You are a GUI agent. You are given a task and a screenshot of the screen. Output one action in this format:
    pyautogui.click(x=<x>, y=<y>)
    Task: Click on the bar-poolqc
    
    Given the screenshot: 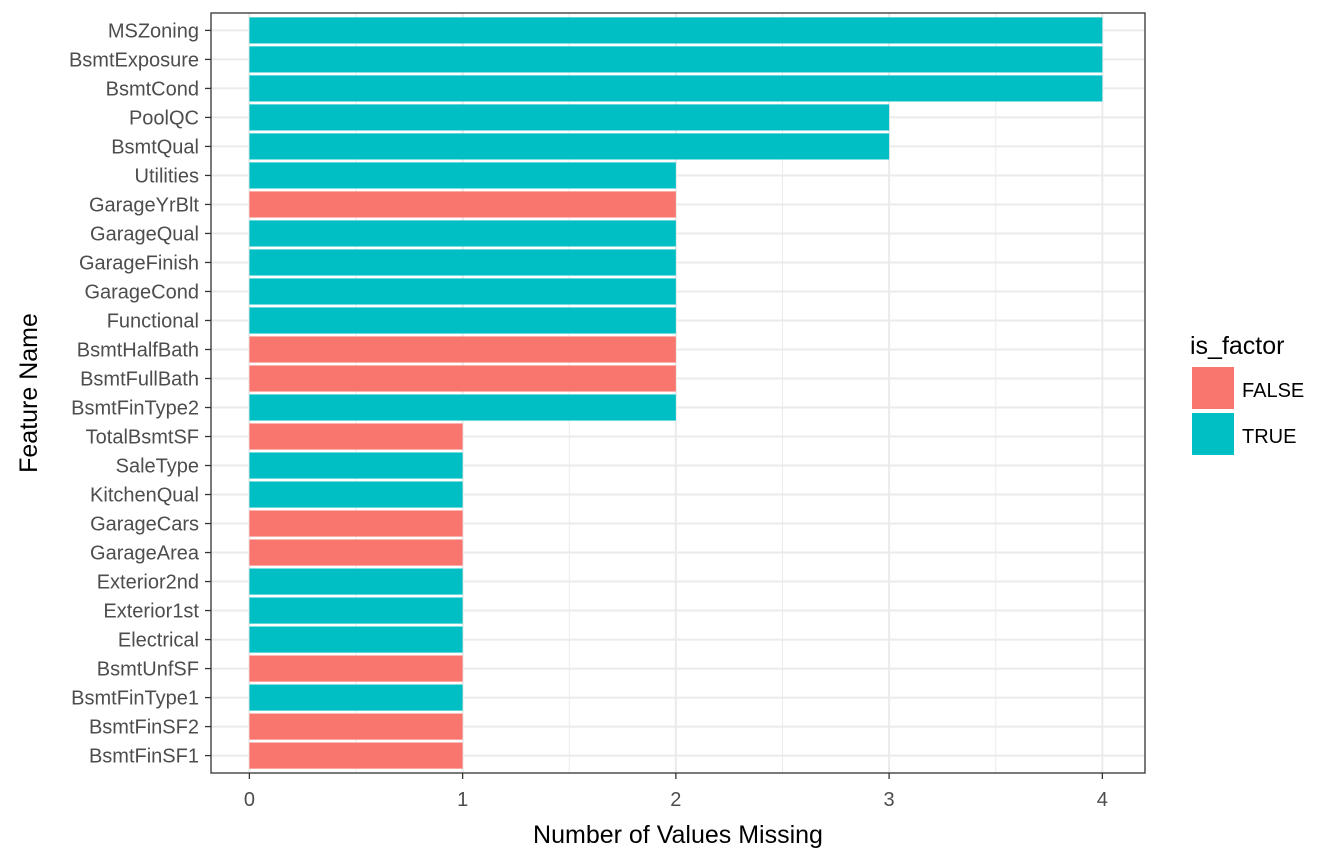 What is the action you would take?
    pyautogui.click(x=569, y=117)
    